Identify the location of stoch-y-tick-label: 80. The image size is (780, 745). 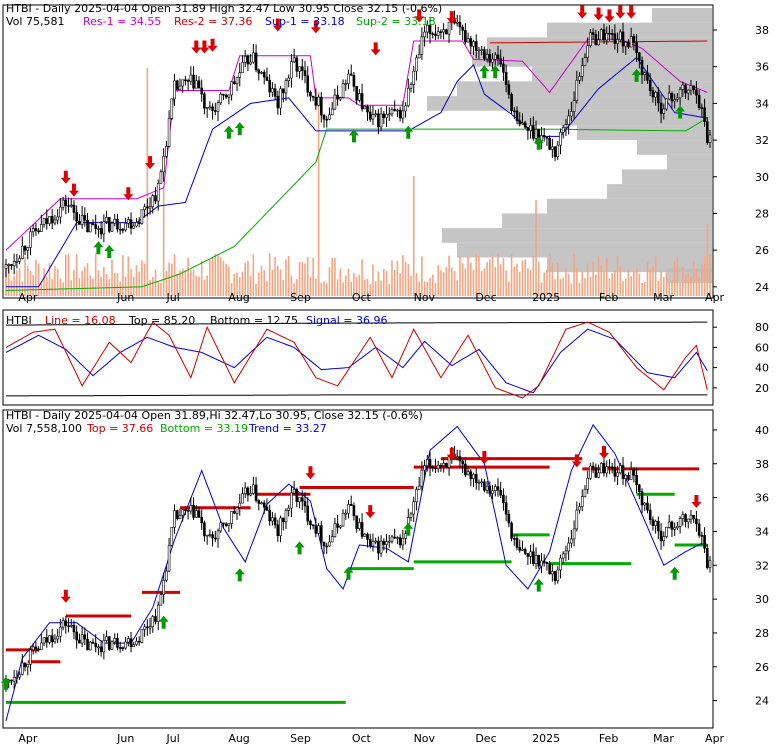
(762, 327).